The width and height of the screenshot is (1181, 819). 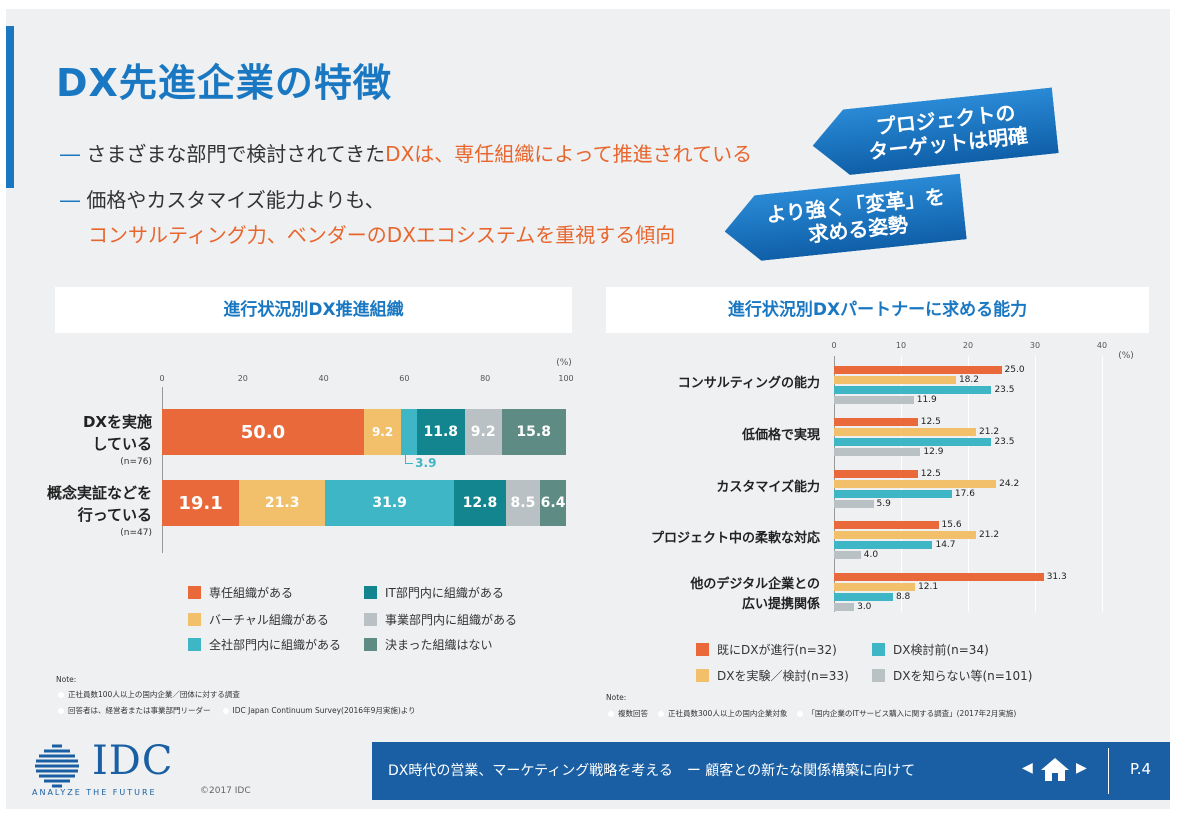 What do you see at coordinates (409, 432) in the screenshot?
I see `bar-segment` at bounding box center [409, 432].